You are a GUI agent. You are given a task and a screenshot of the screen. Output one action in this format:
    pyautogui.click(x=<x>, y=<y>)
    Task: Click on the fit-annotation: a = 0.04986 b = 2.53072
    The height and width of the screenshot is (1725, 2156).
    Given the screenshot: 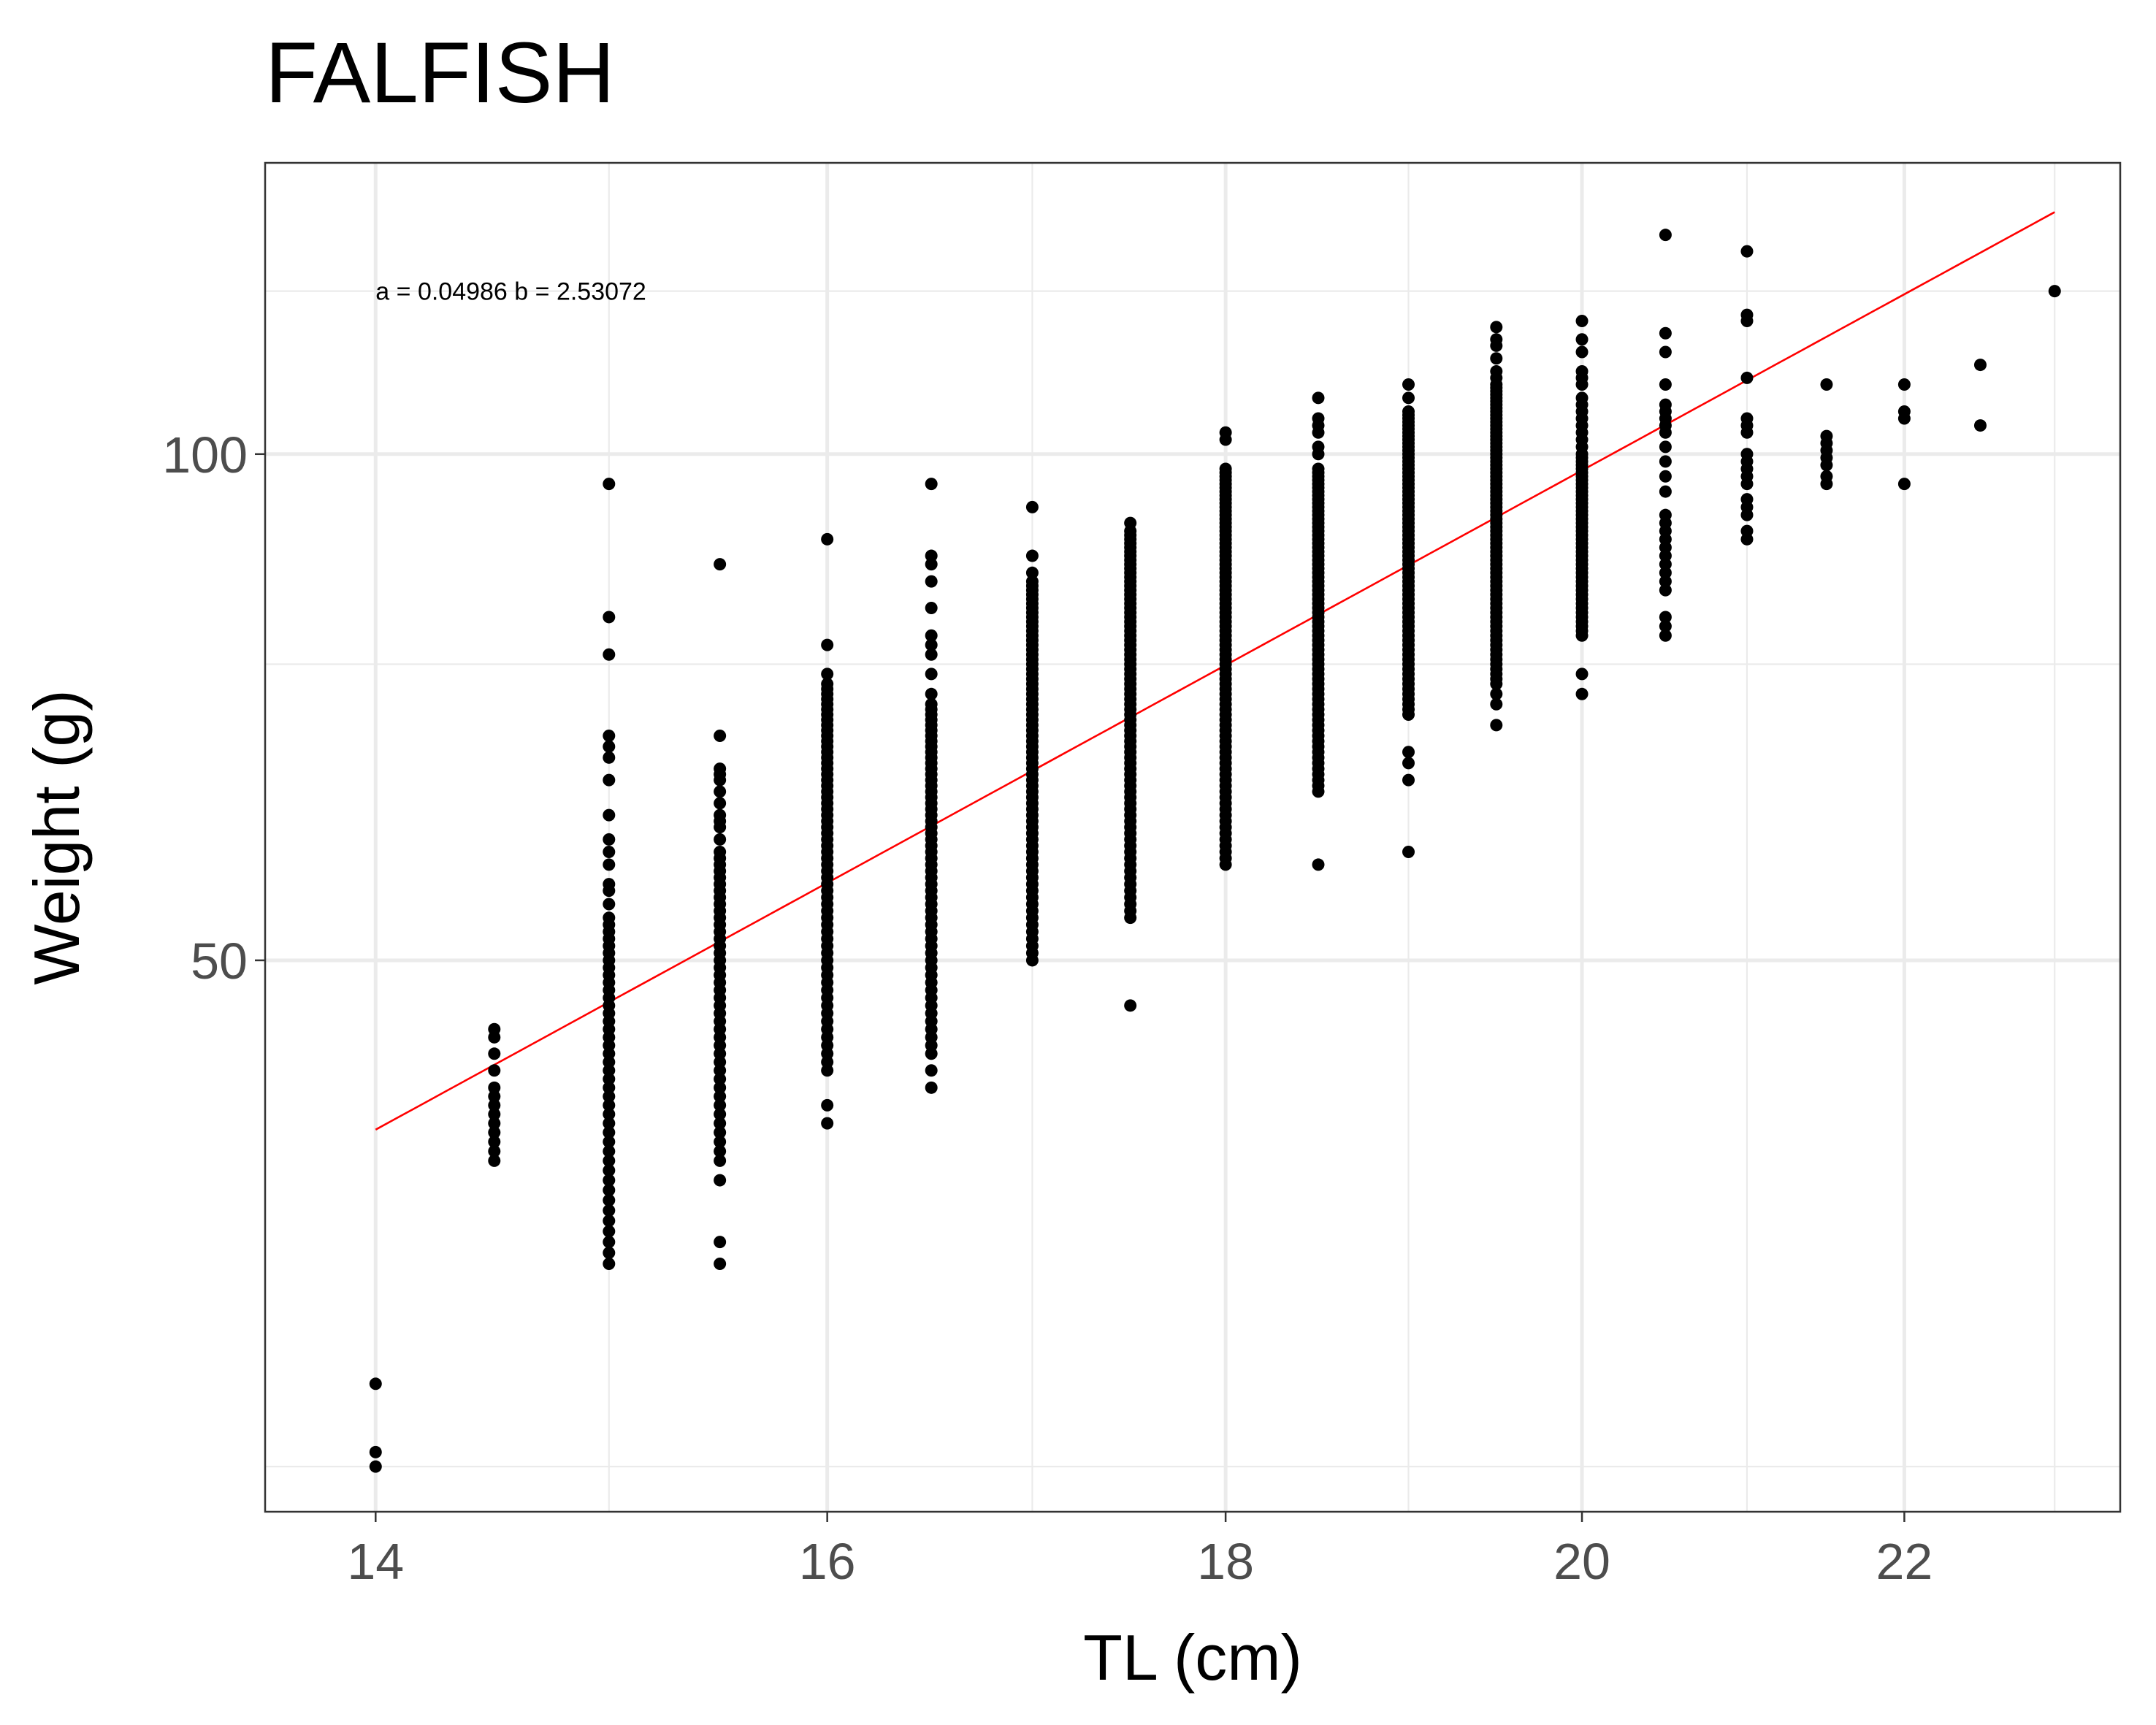 What is the action you would take?
    pyautogui.click(x=511, y=292)
    